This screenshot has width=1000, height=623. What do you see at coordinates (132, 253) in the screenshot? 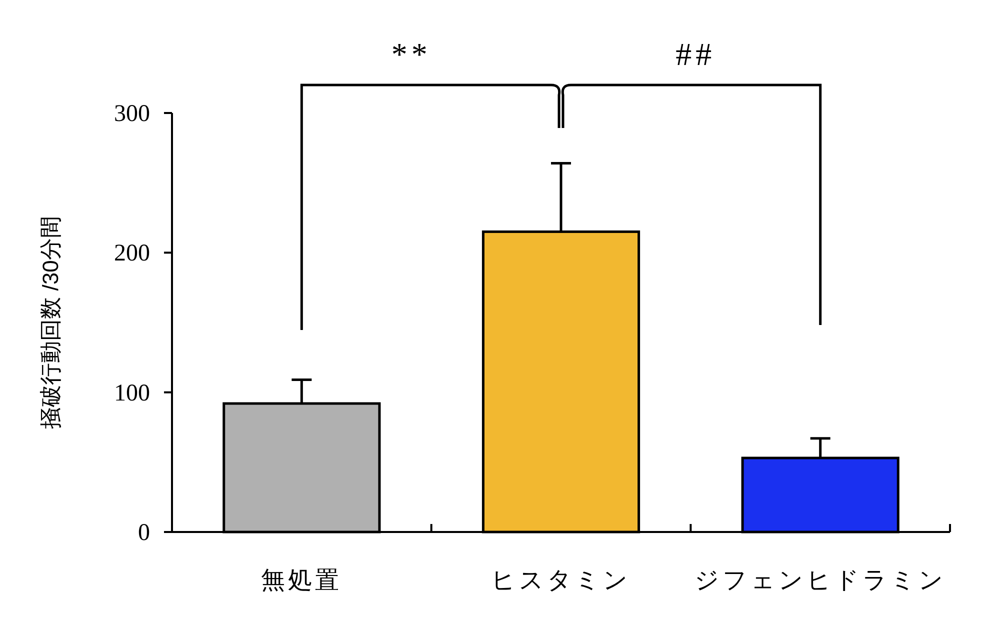
I see `y-tick-label: 200` at bounding box center [132, 253].